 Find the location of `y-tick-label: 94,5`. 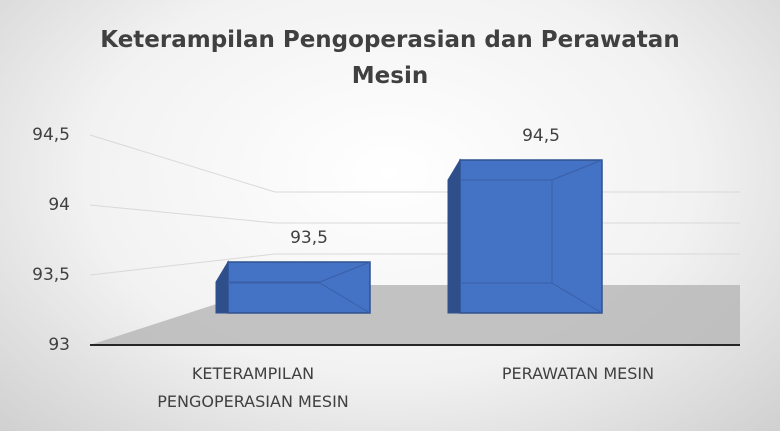

y-tick-label: 94,5 is located at coordinates (51, 135).